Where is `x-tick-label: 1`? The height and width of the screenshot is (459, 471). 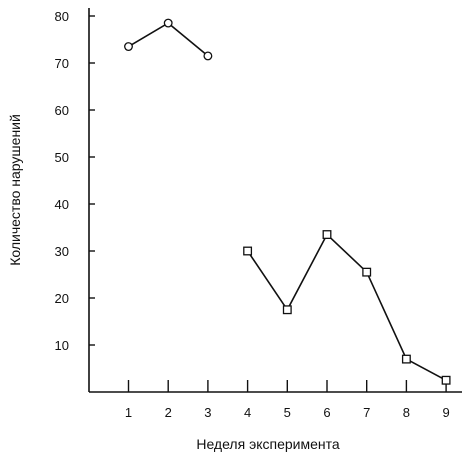 x-tick-label: 1 is located at coordinates (128, 412).